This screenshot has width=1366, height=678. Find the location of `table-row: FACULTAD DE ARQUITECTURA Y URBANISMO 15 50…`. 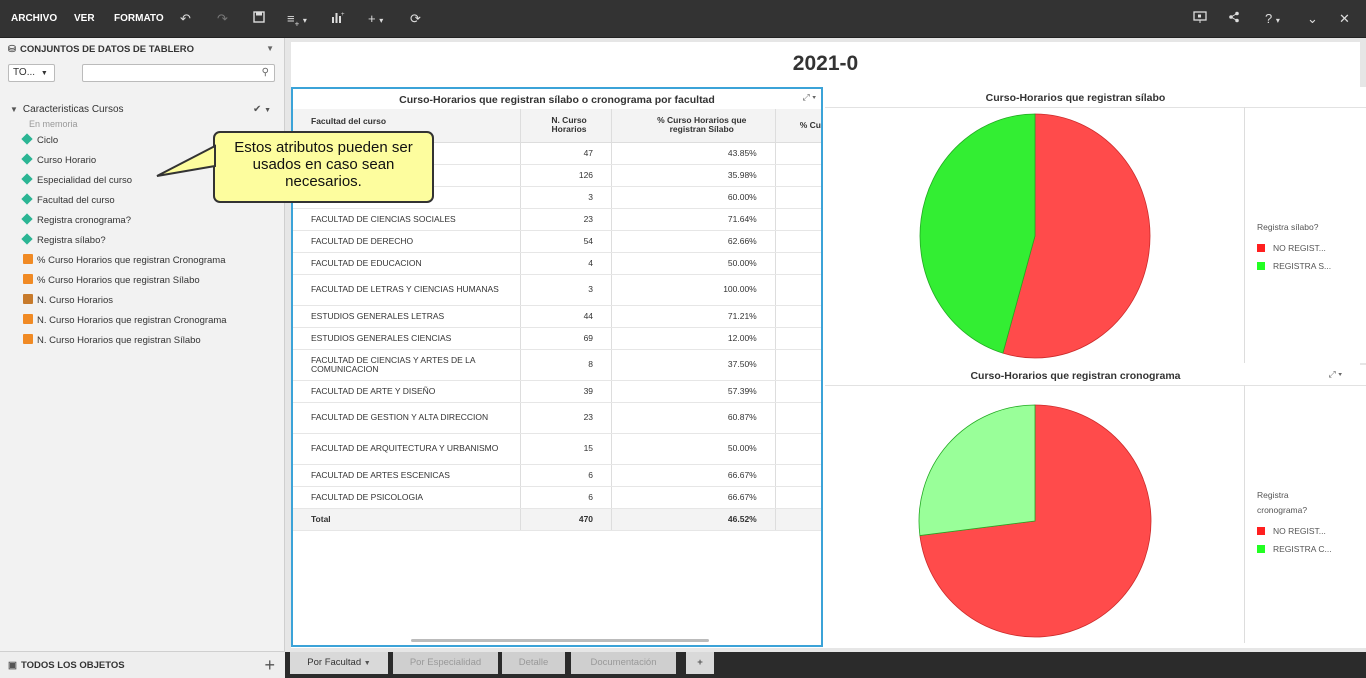

table-row: FACULTAD DE ARQUITECTURA Y URBANISMO 15 50… is located at coordinates (557, 449).